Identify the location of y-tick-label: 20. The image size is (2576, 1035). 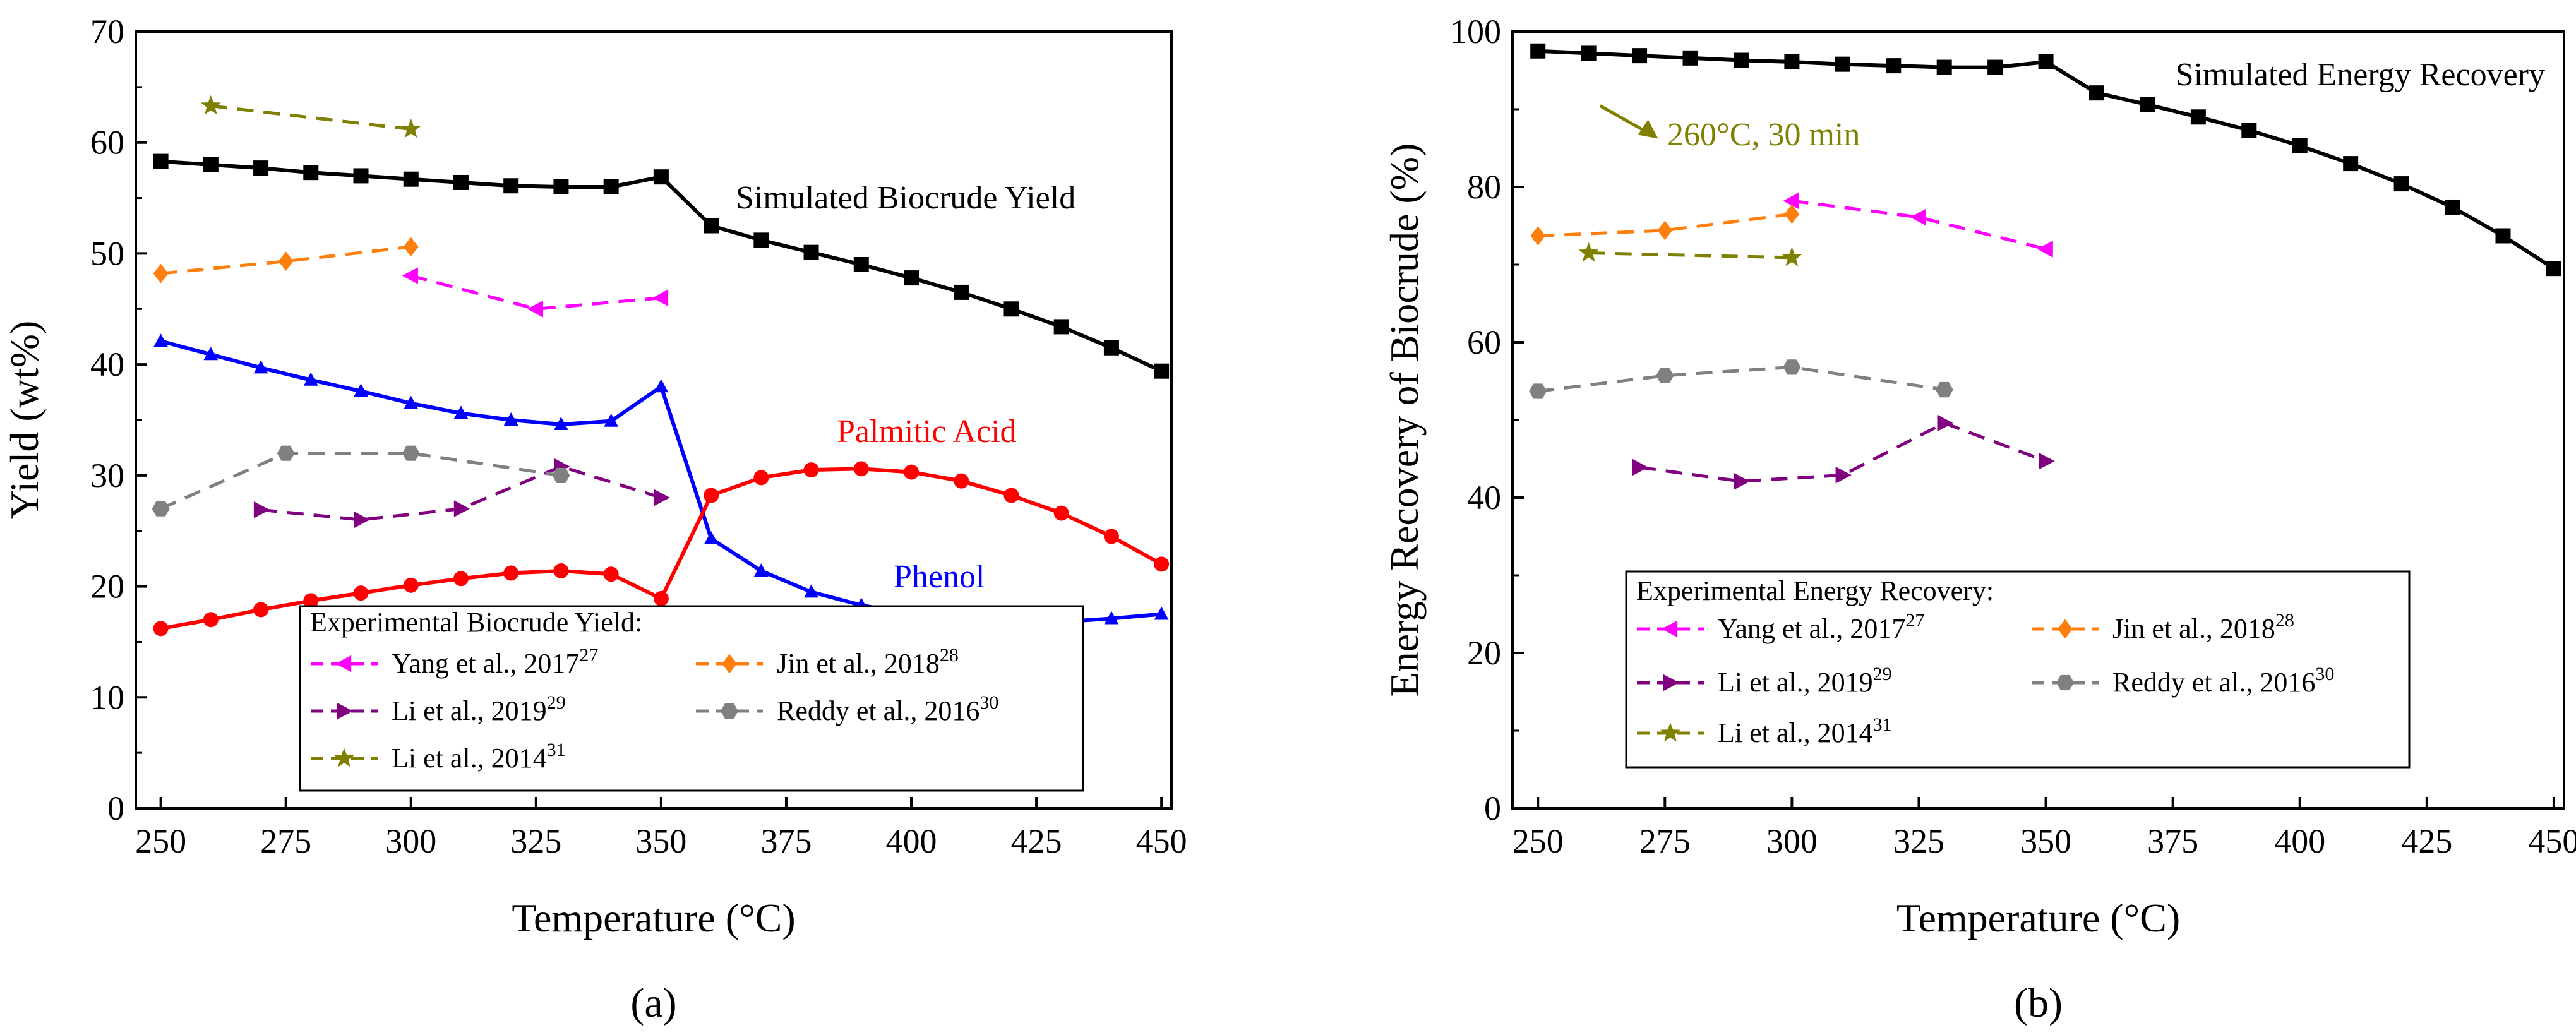
(1484, 653).